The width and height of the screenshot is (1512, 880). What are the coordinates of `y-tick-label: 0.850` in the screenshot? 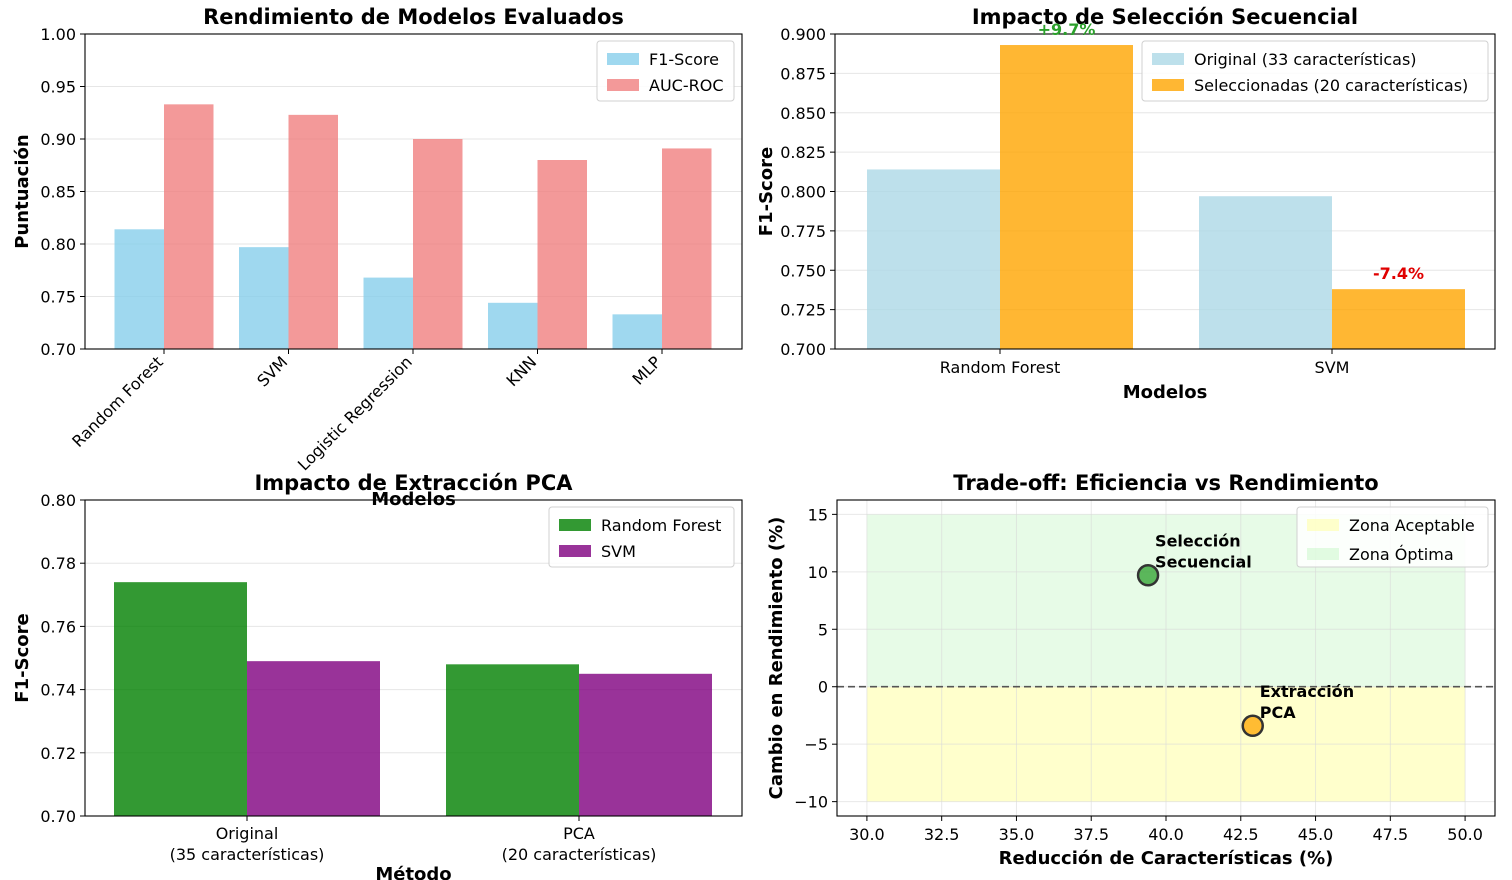 It's located at (803, 113).